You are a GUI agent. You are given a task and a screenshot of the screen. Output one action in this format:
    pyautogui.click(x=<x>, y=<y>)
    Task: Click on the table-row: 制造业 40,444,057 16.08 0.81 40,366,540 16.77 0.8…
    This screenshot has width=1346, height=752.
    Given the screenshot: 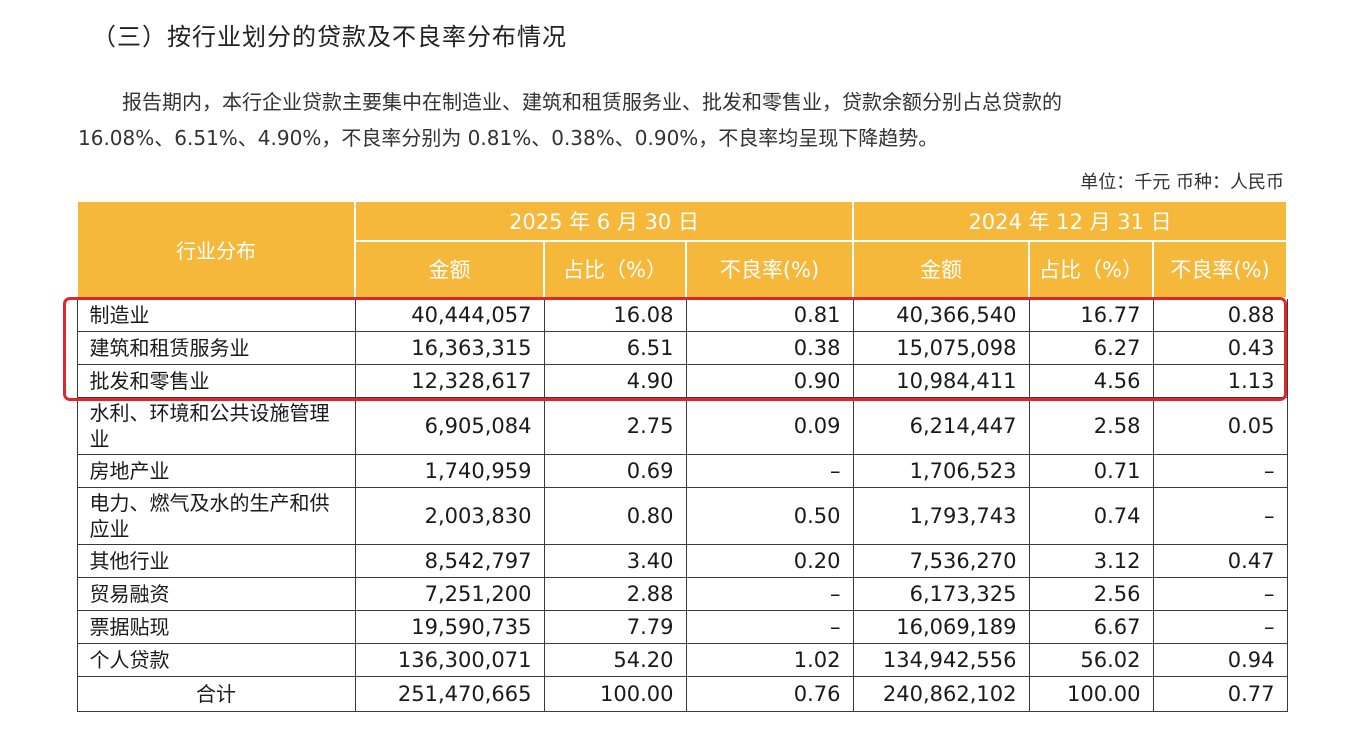 What is the action you would take?
    pyautogui.click(x=682, y=314)
    